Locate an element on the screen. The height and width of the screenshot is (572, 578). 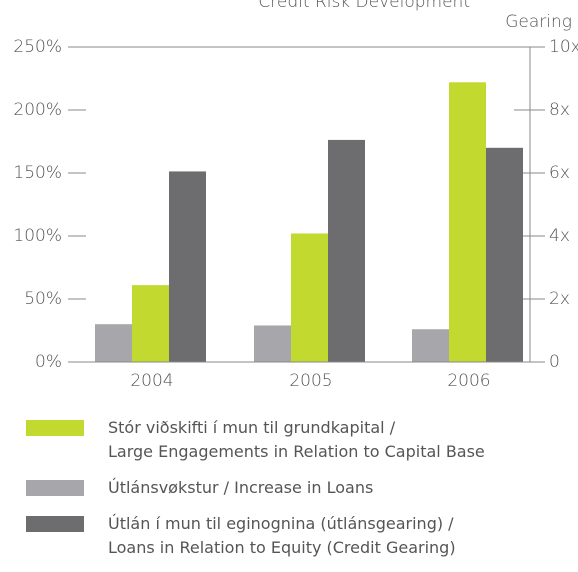
y-tick-label: 250% is located at coordinates (37, 47).